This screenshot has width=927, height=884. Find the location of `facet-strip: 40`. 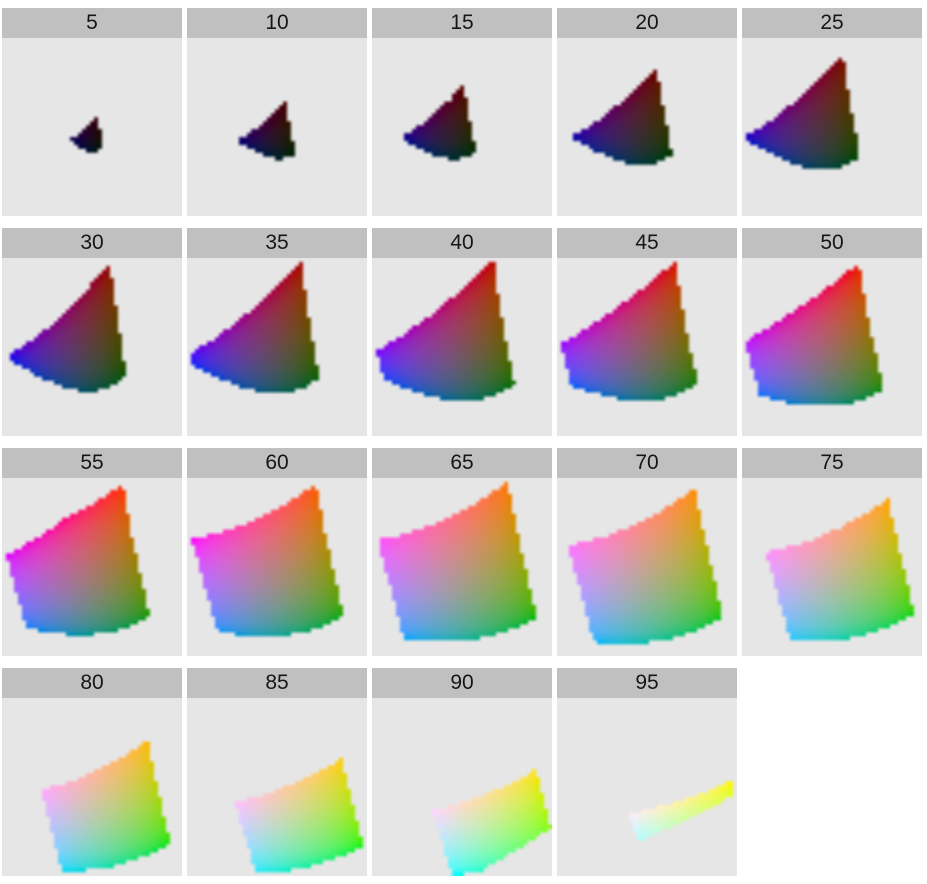

facet-strip: 40 is located at coordinates (462, 243).